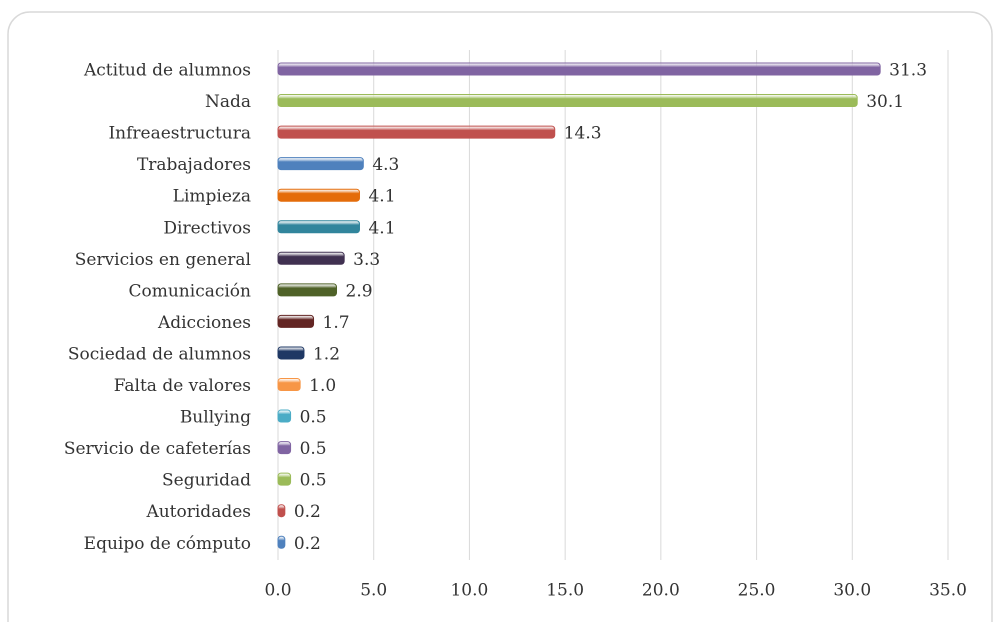 This screenshot has height=626, width=1000. I want to click on y-tick-label: Sociedad de alumnos, so click(159, 354).